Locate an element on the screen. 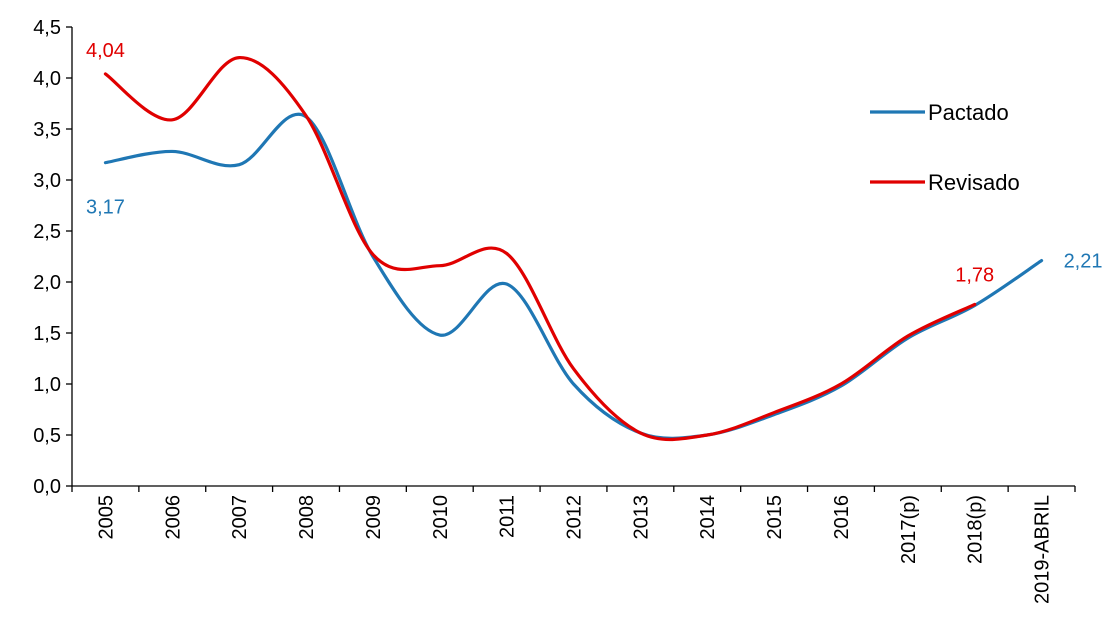  y-tick-label: 2,5 is located at coordinates (47, 232).